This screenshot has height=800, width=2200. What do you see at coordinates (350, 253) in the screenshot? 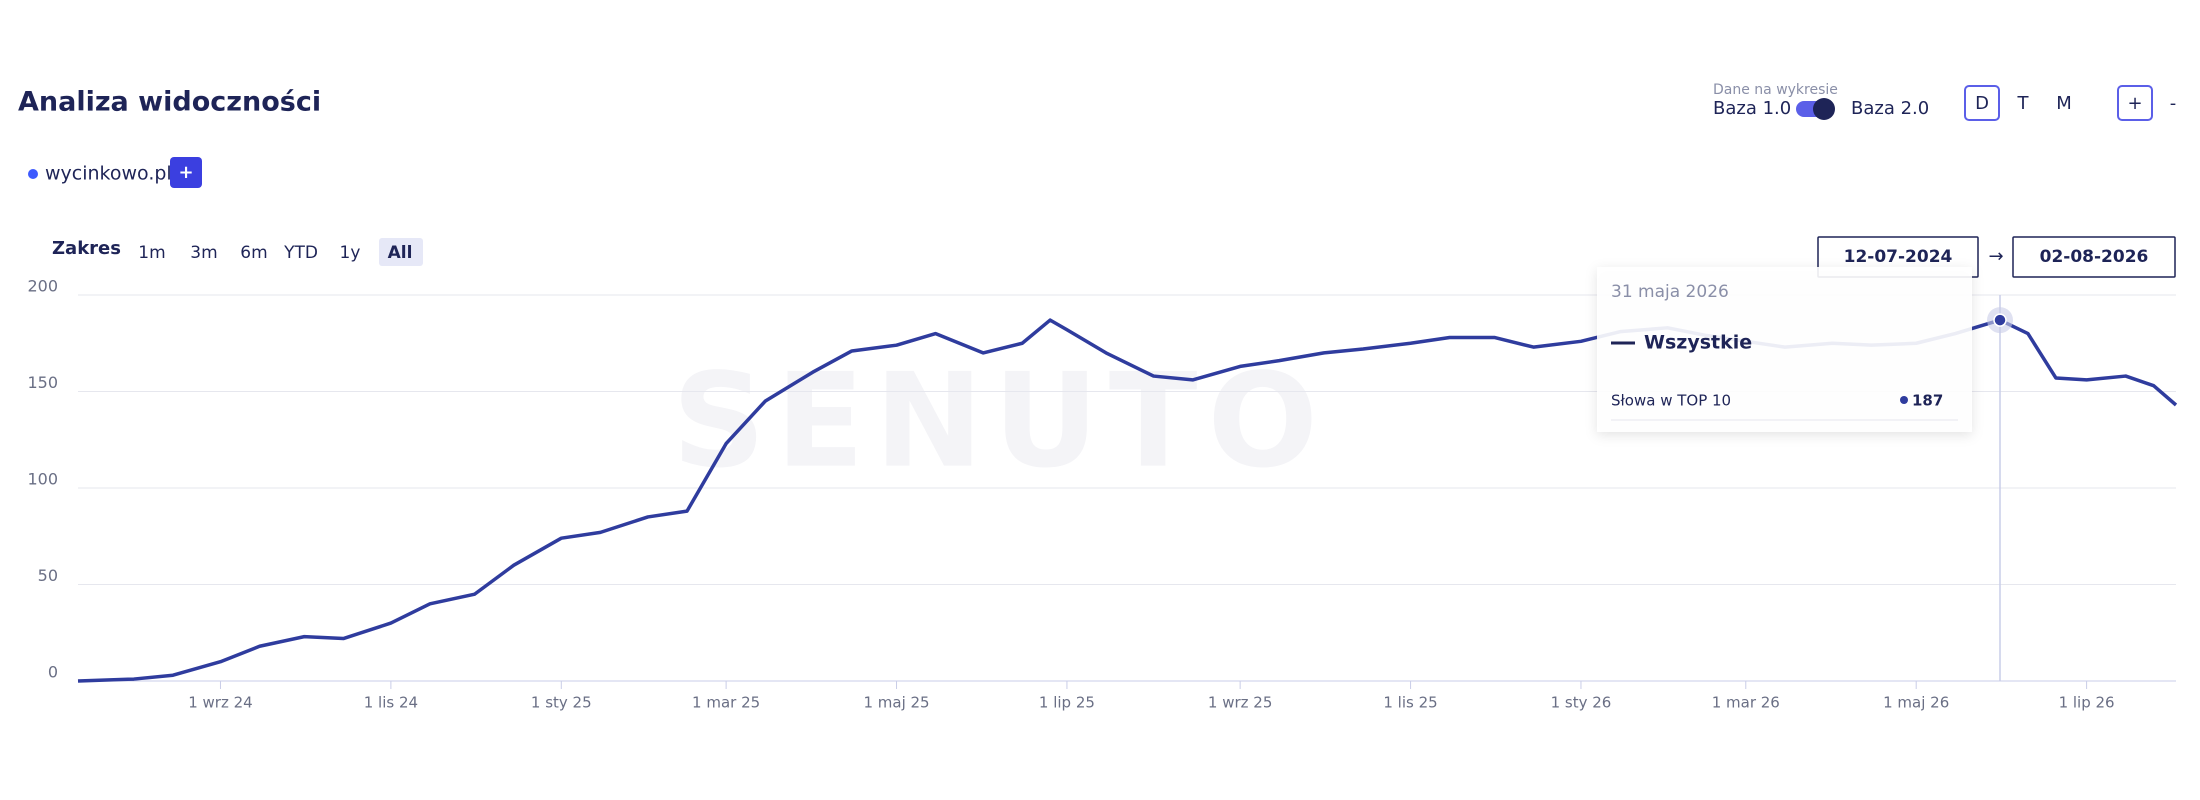
I see `range-option: 1y` at bounding box center [350, 253].